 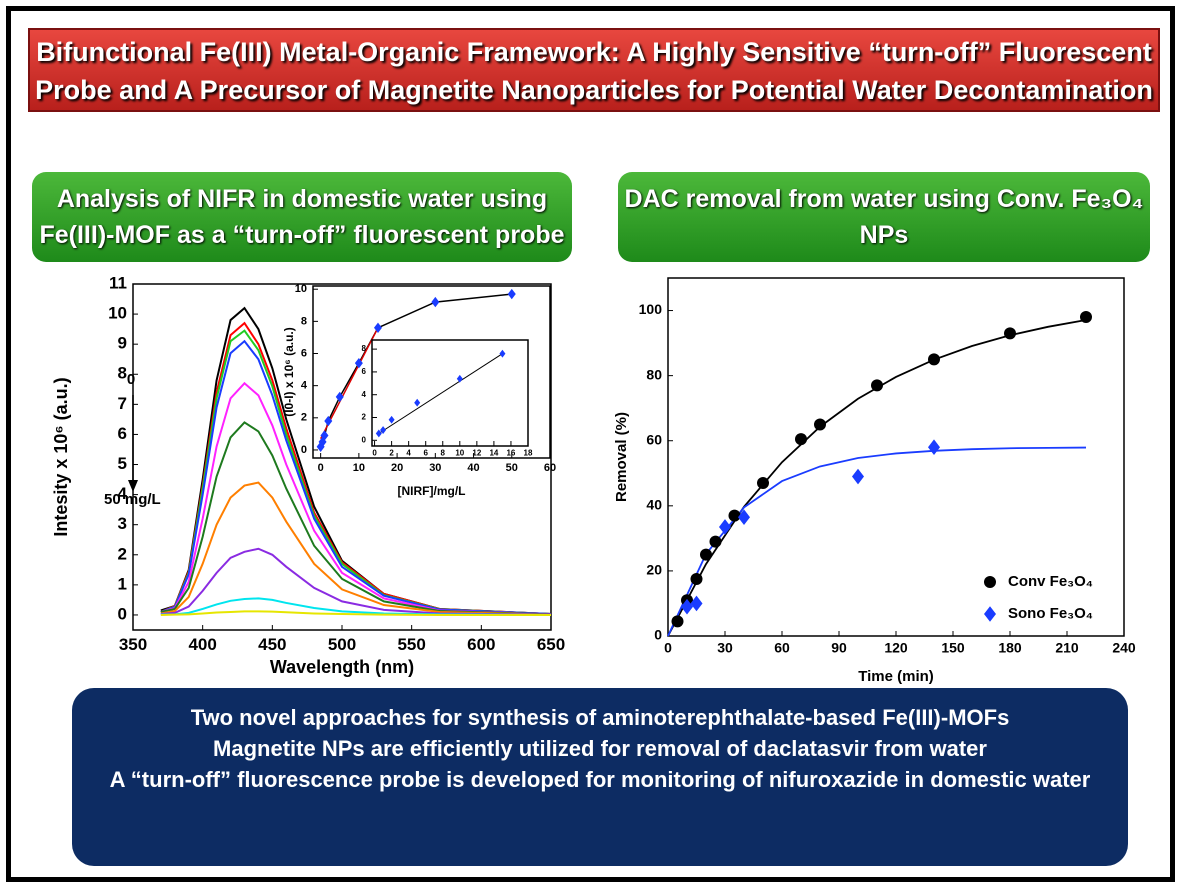 What do you see at coordinates (272, 644) in the screenshot?
I see `x-tick-label: 450` at bounding box center [272, 644].